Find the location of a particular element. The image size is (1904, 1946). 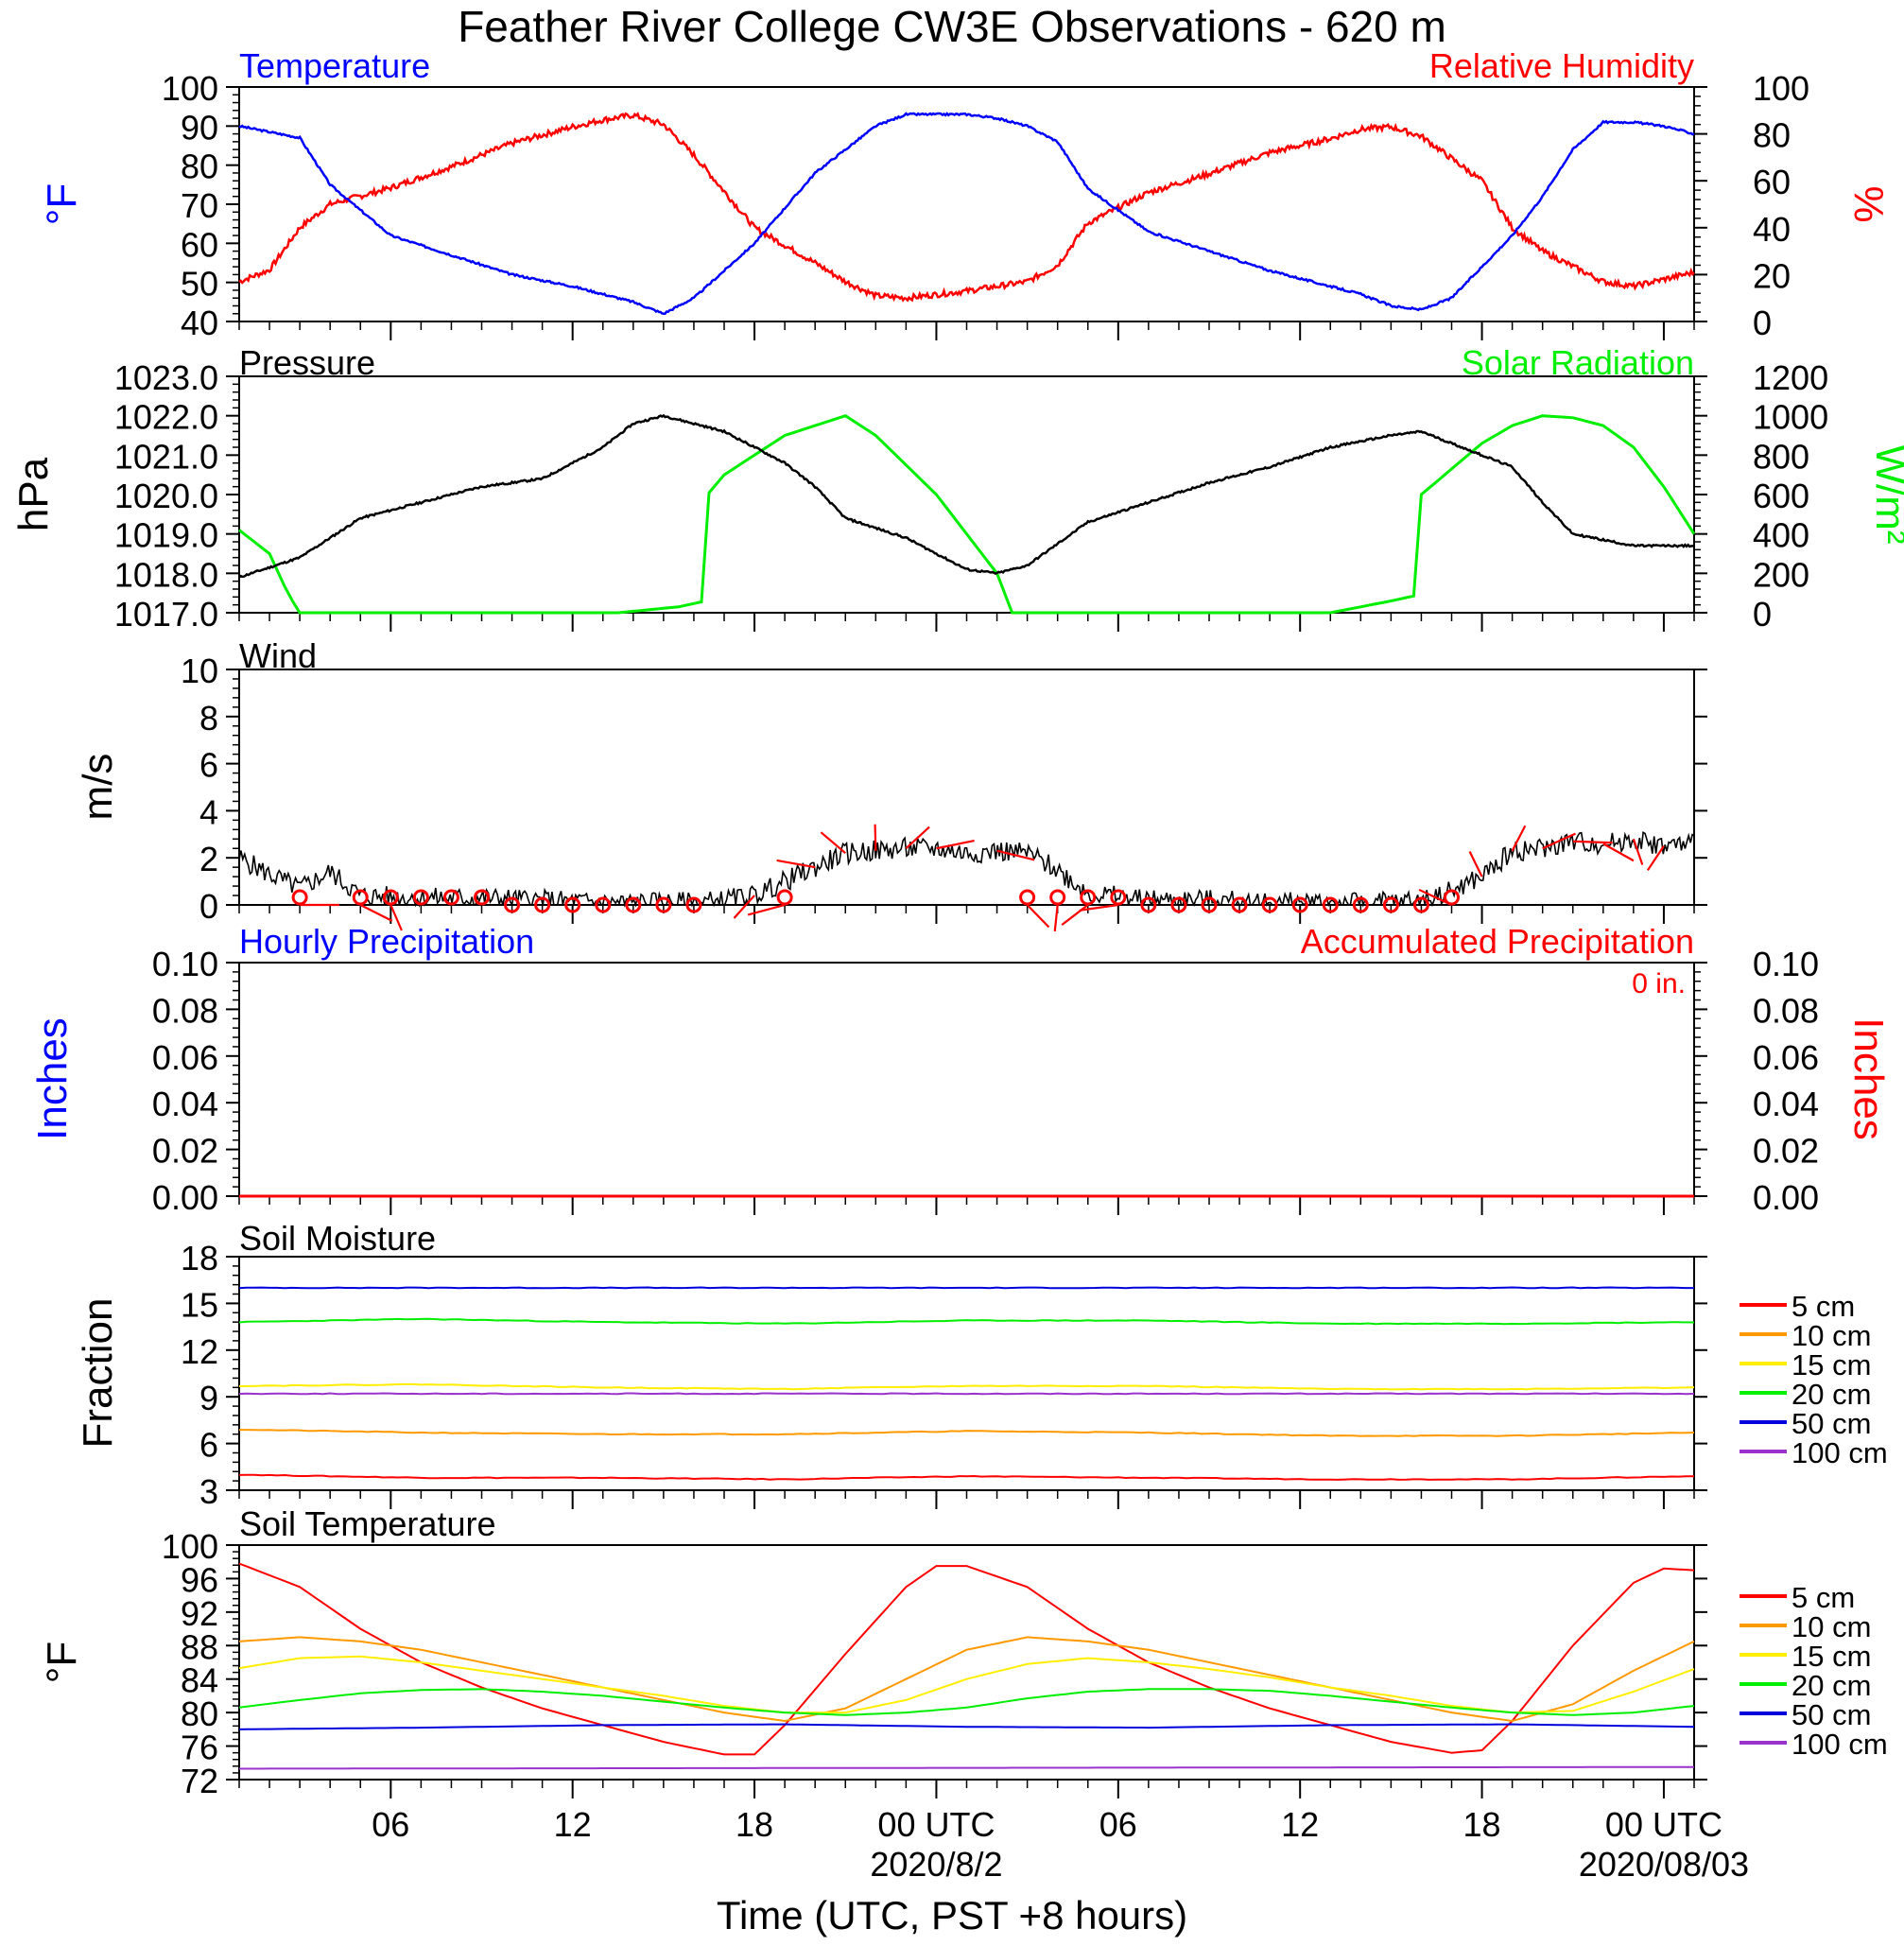

soil-temp-panel-ytick-label: 76 is located at coordinates (199, 1748).